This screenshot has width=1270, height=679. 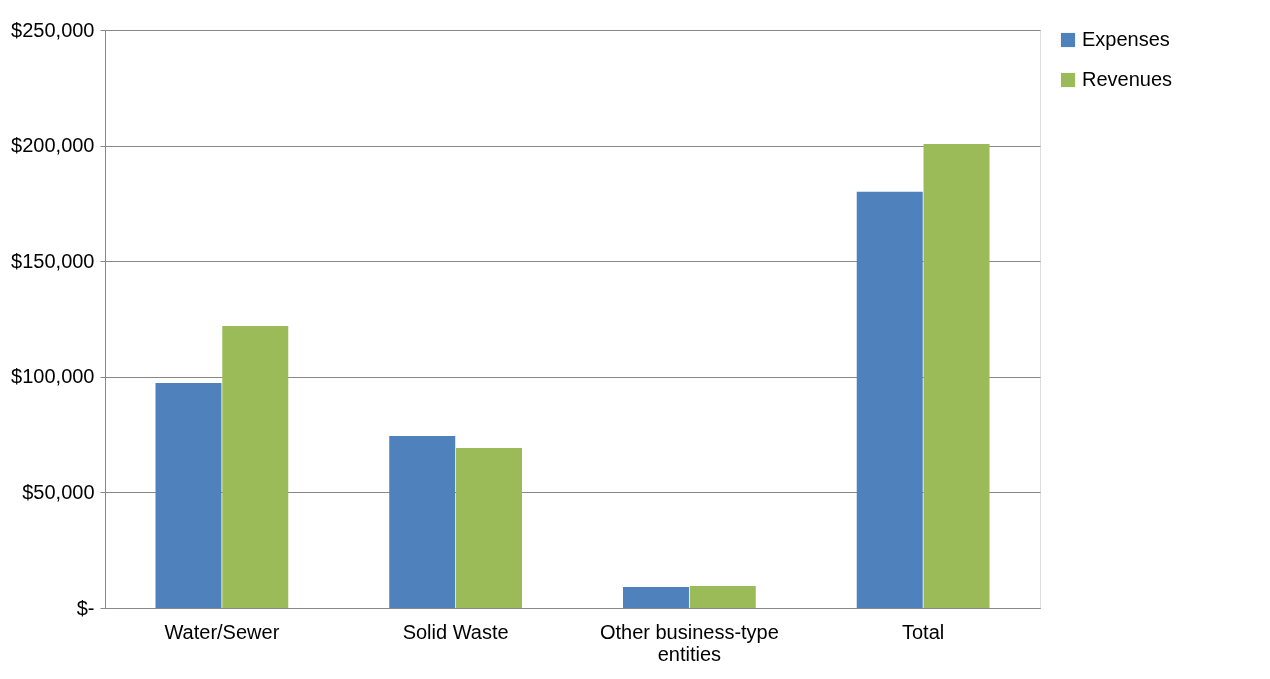 What do you see at coordinates (85, 607) in the screenshot?
I see `y-tick-label: $-` at bounding box center [85, 607].